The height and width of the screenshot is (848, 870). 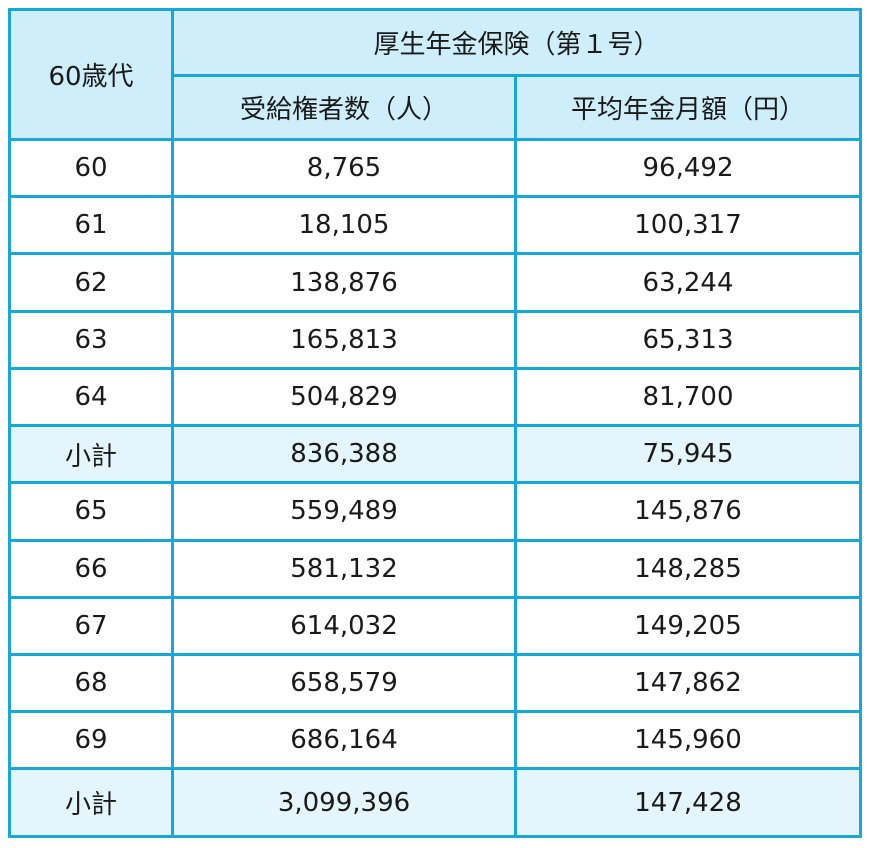 What do you see at coordinates (91, 397) in the screenshot?
I see `age-cell: 64` at bounding box center [91, 397].